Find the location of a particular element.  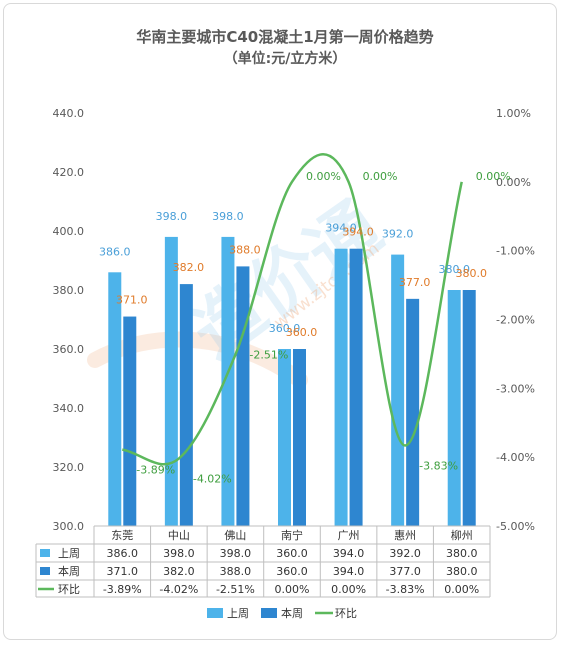

y-right-tick-label: 0.00% is located at coordinates (513, 182).